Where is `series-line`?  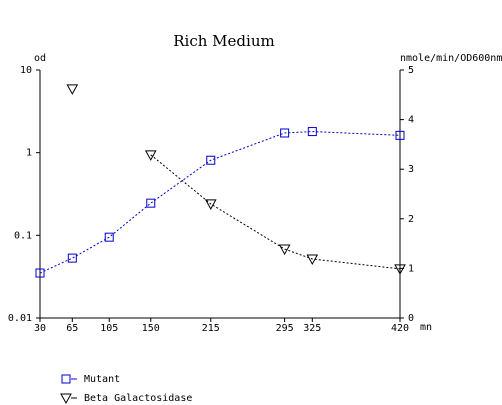 series-line is located at coordinates (275, 212).